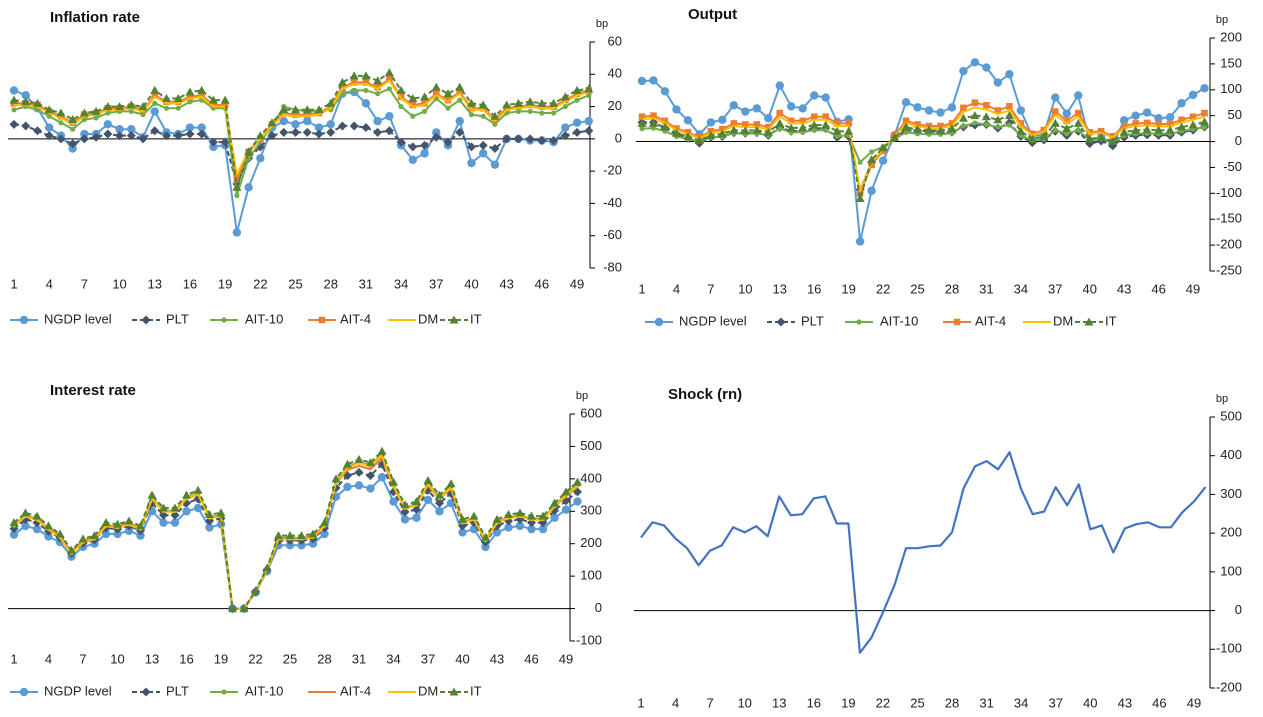 This screenshot has width=1263, height=717. I want to click on y-tick-label: 20, so click(615, 105).